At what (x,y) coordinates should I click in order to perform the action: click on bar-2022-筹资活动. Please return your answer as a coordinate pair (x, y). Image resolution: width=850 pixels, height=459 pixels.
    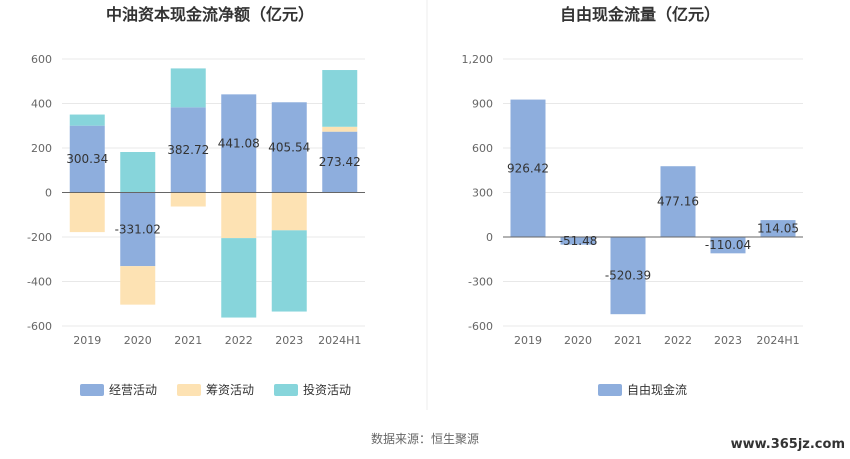
    Looking at the image, I should click on (239, 215).